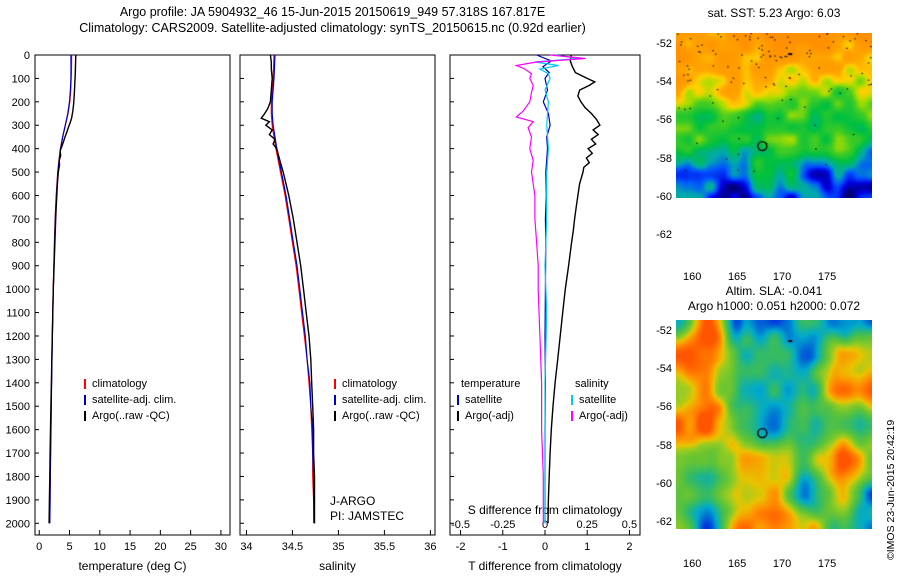 This screenshot has width=900, height=580. Describe the element at coordinates (18, 454) in the screenshot. I see `y-tick-label: 1700` at that location.